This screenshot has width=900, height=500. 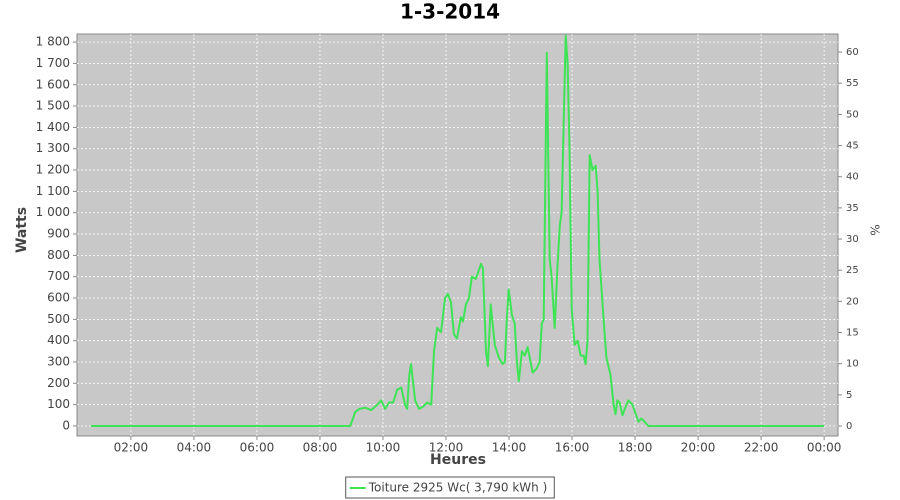 I want to click on x-tick-label: 02:00, so click(x=131, y=448).